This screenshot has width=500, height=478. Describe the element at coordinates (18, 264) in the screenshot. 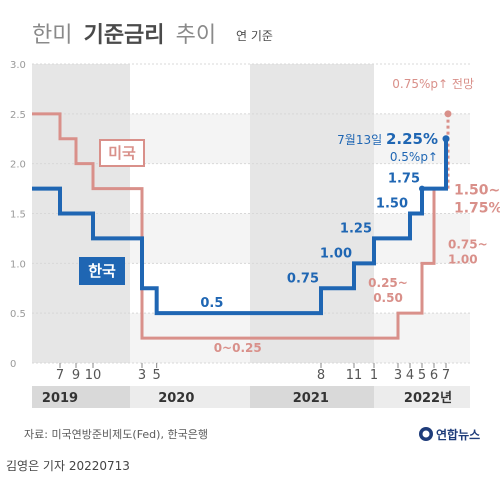

I see `y-tick-label: 1.0` at that location.